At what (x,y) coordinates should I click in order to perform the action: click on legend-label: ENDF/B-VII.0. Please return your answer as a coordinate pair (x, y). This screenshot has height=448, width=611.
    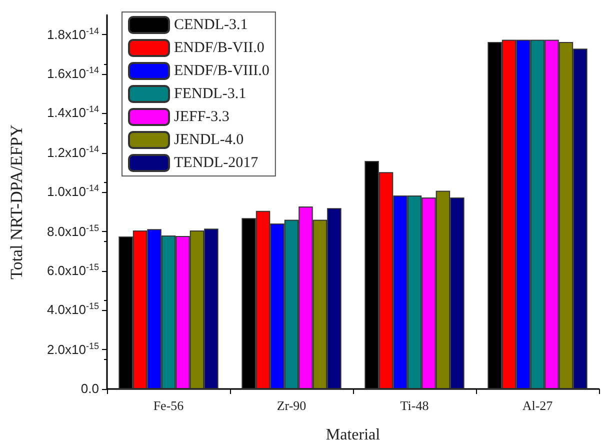
    Looking at the image, I should click on (219, 48).